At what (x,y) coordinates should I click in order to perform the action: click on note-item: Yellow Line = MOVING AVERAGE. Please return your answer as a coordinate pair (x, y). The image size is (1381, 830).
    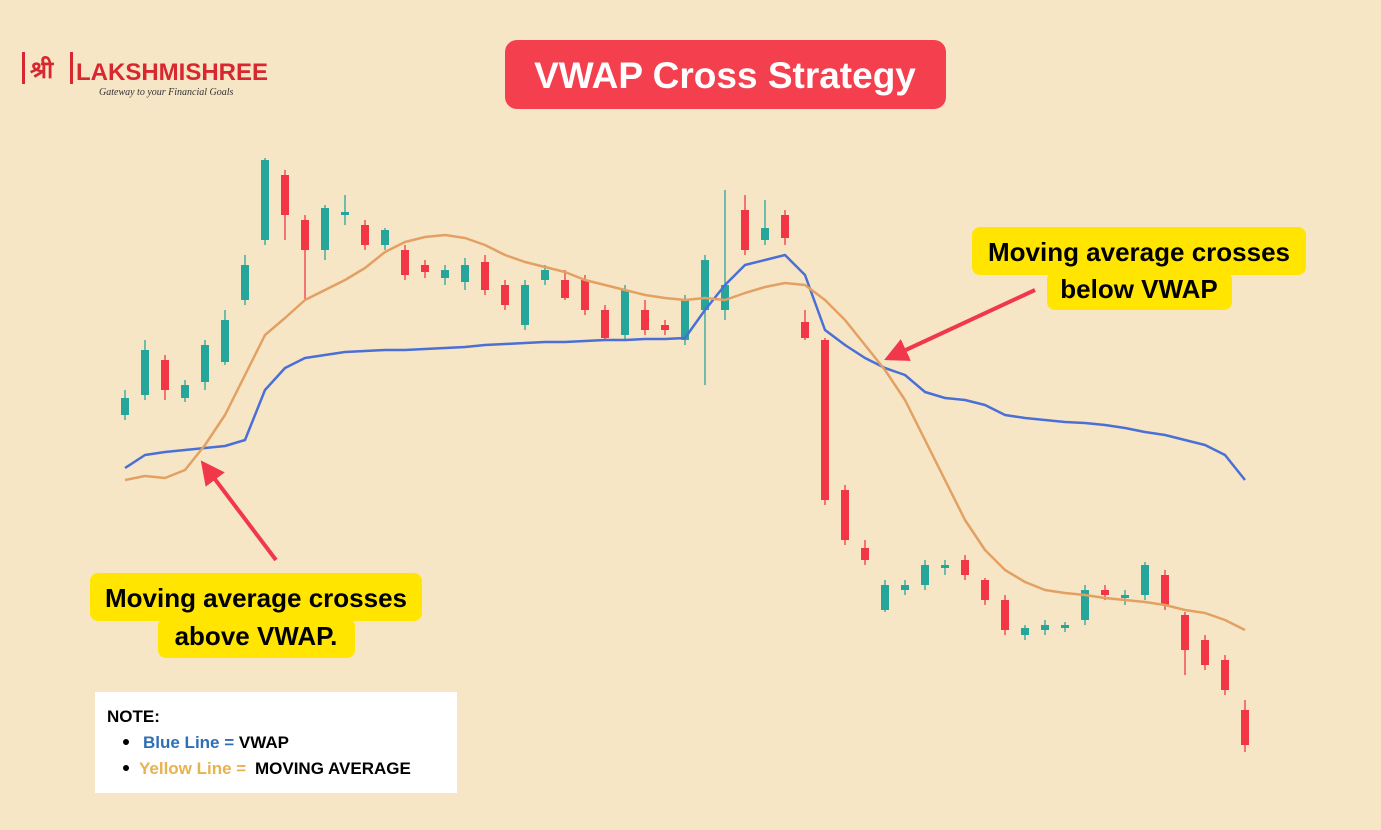
    Looking at the image, I should click on (275, 768).